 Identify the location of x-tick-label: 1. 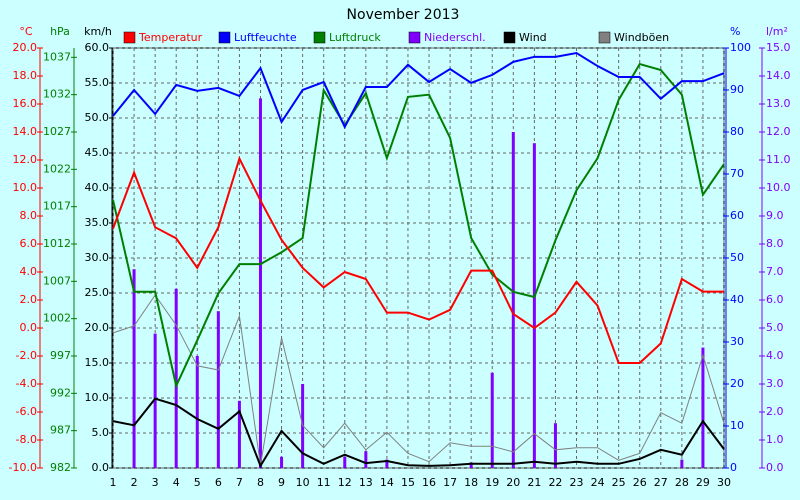
(113, 482).